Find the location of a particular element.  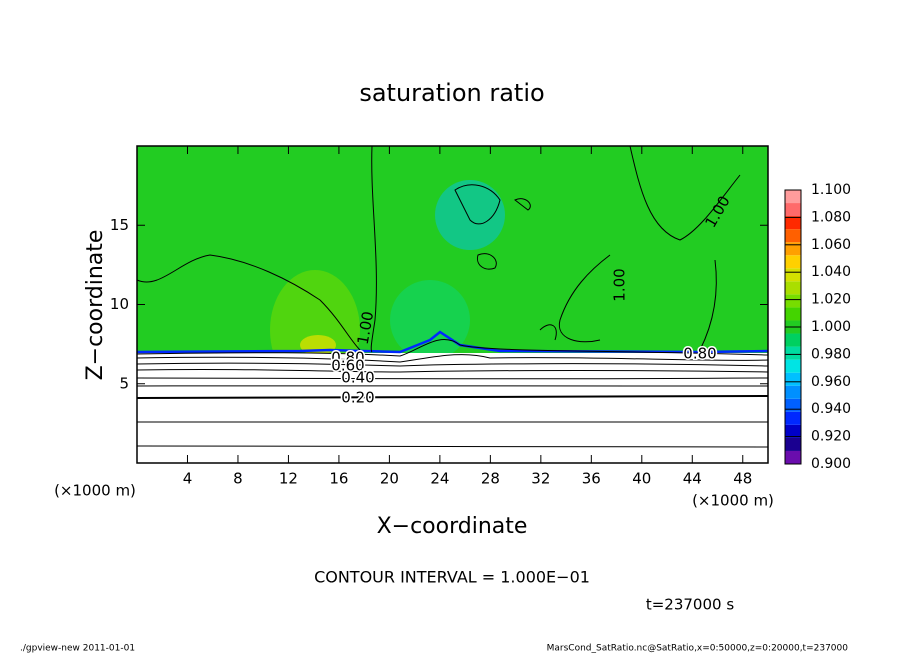

x-tick-label: 8 is located at coordinates (238, 479).